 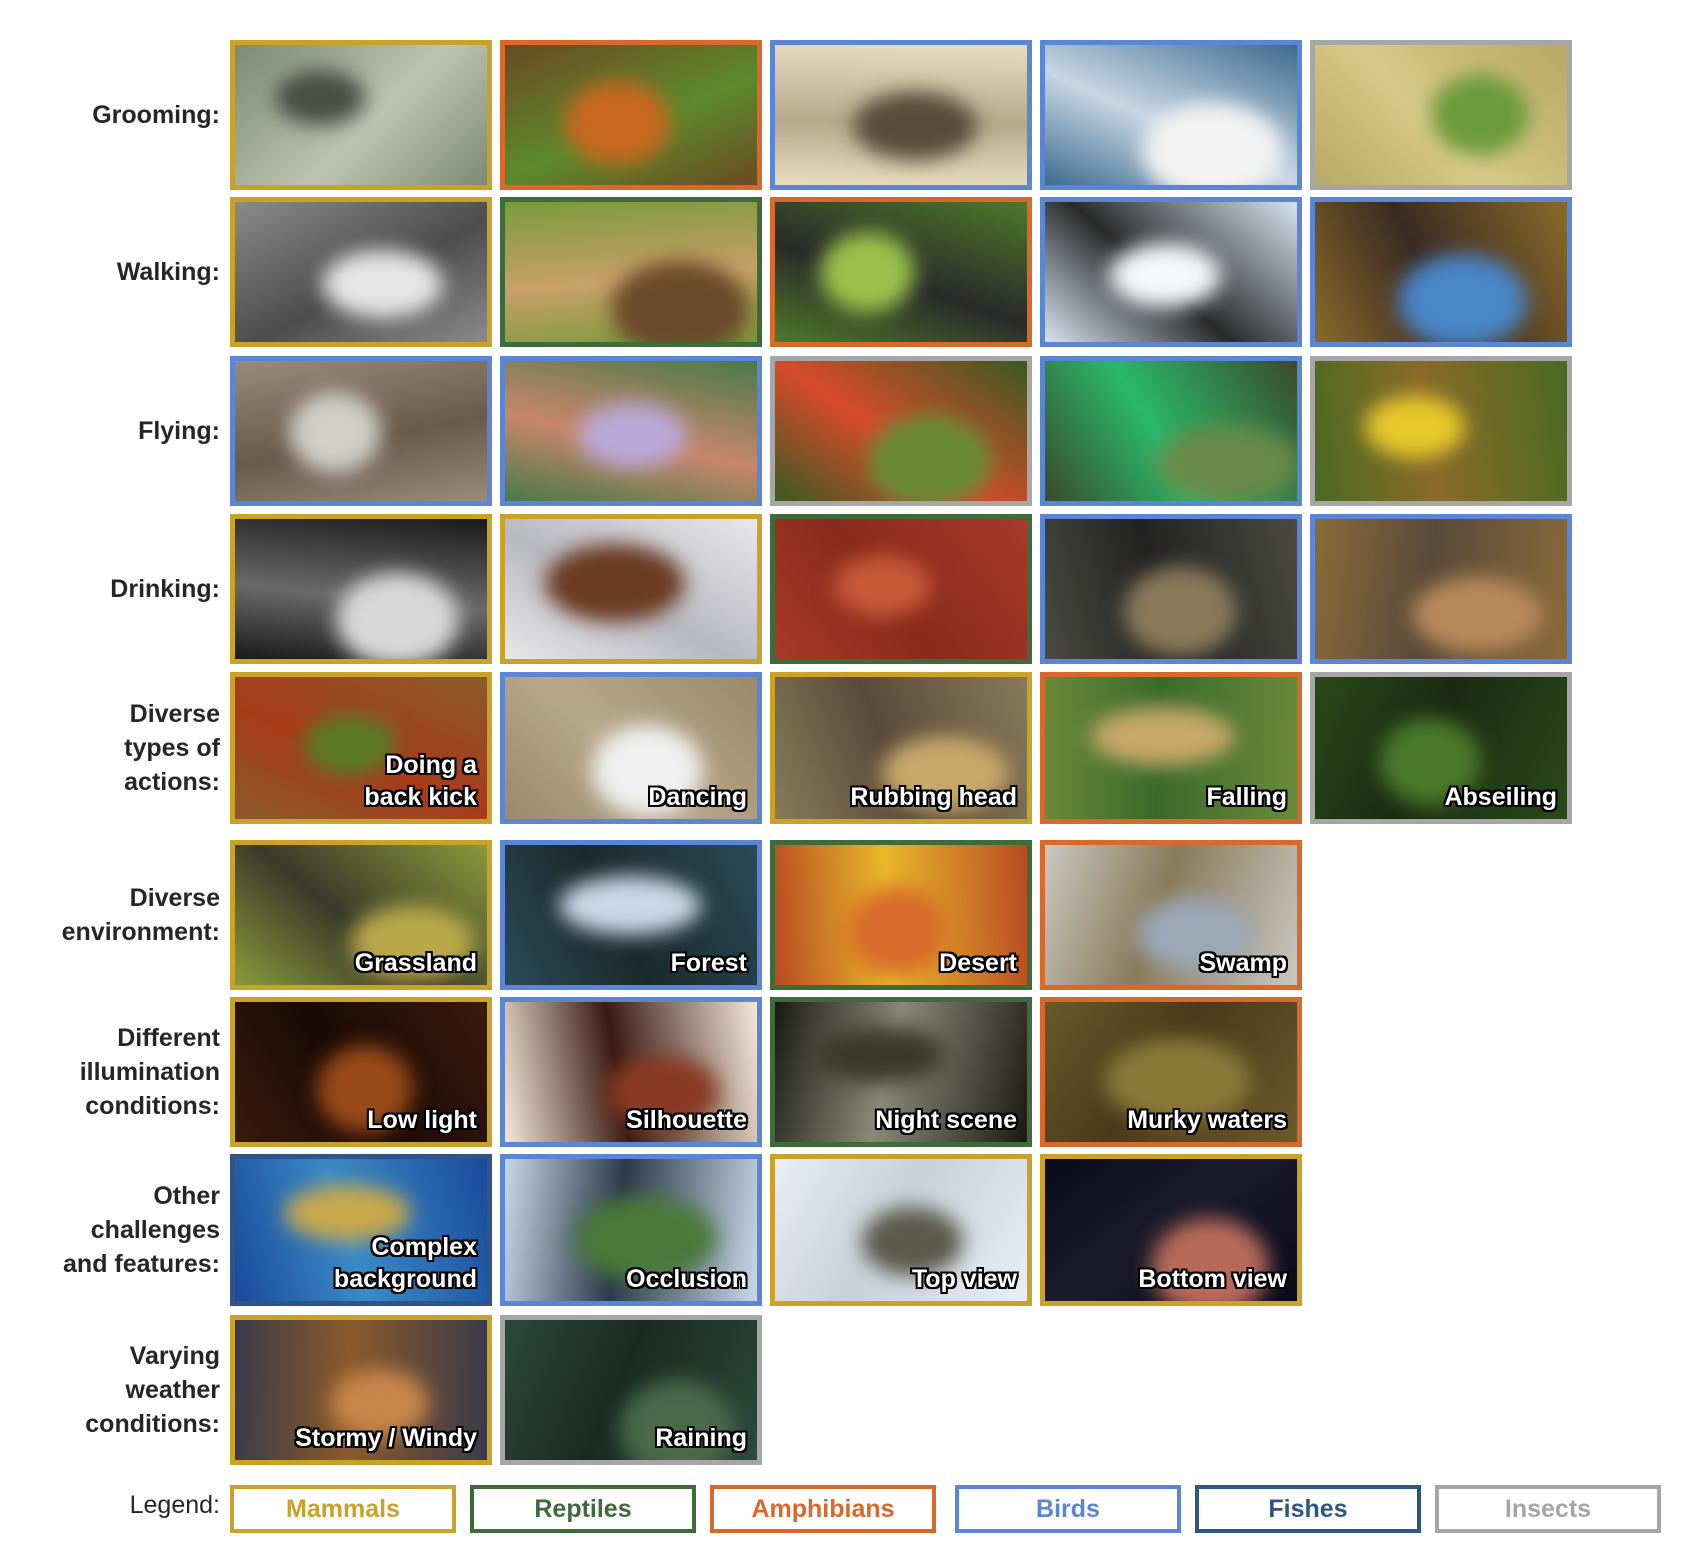 What do you see at coordinates (1500, 797) in the screenshot?
I see `caption-line: Abseiling` at bounding box center [1500, 797].